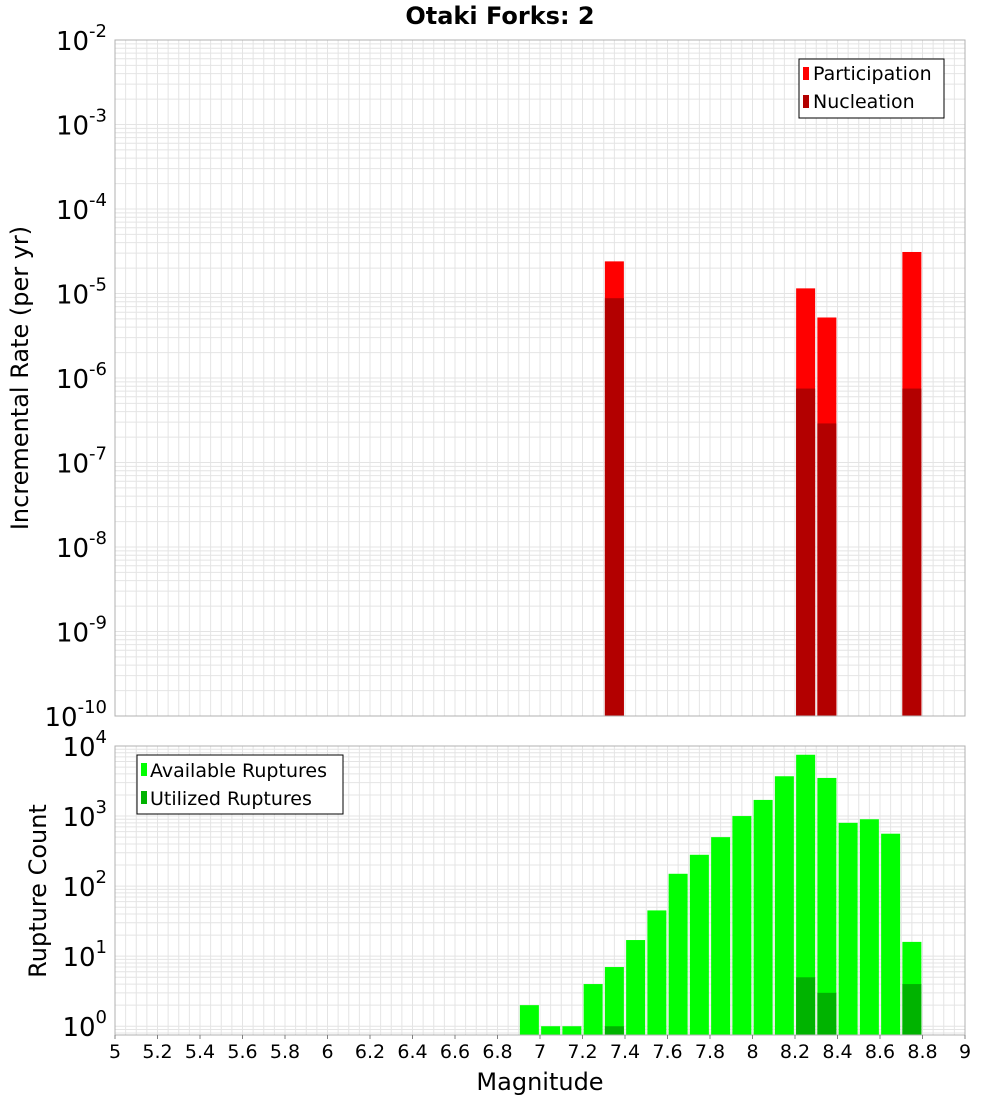 The width and height of the screenshot is (1000, 1100). Describe the element at coordinates (242, 1052) in the screenshot. I see `x-tick-label: 5.6` at that location.